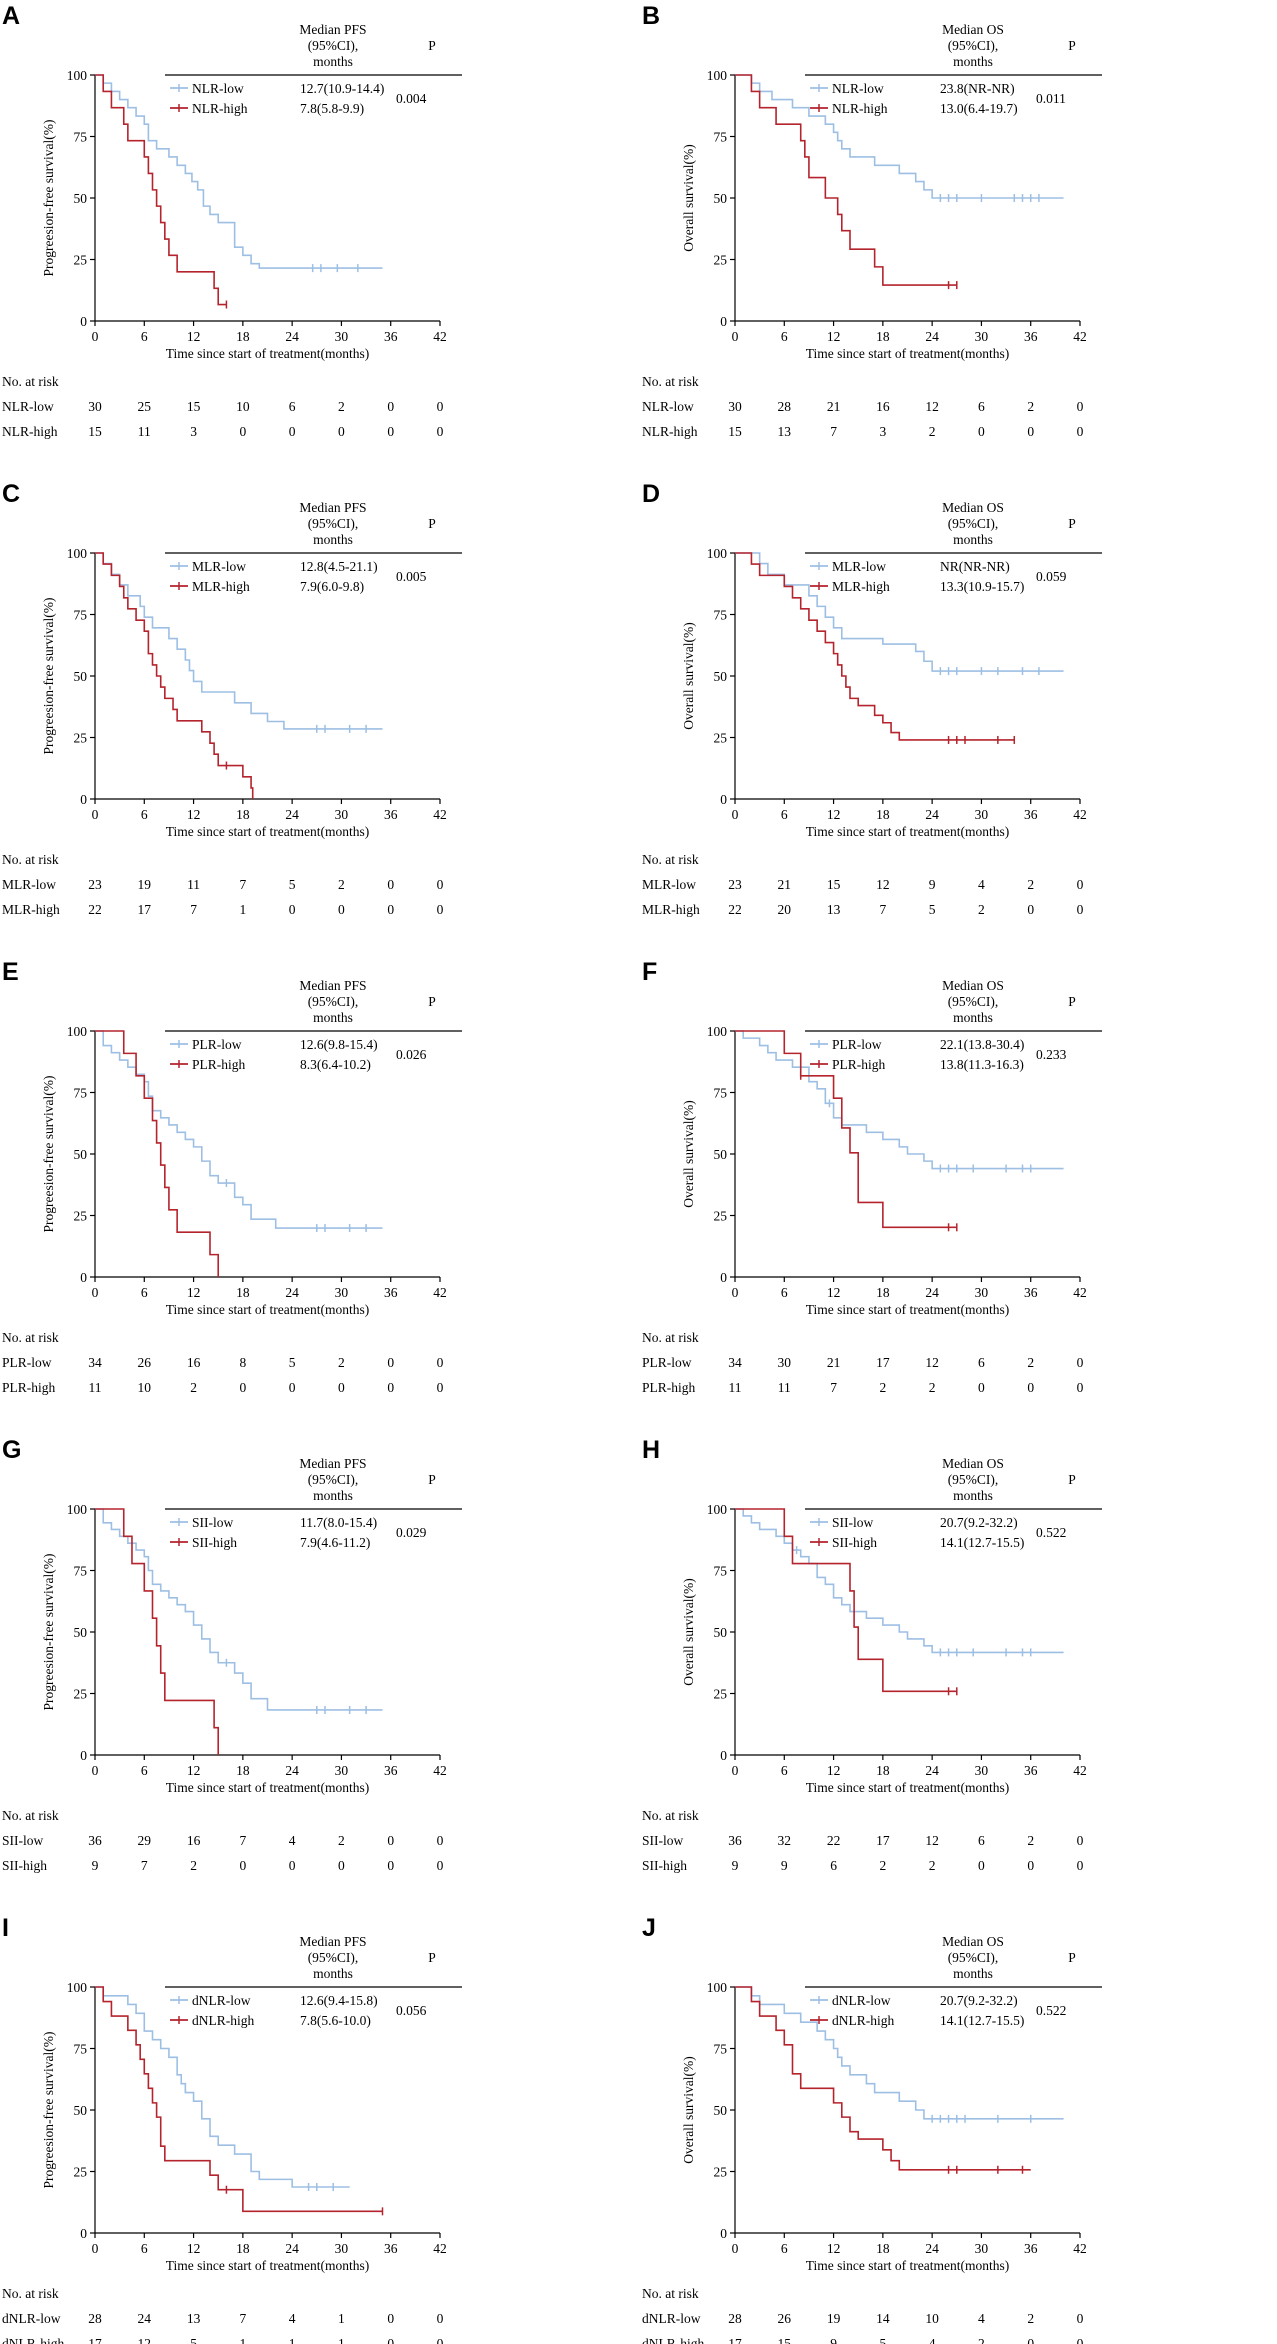 The height and width of the screenshot is (2344, 1277). What do you see at coordinates (81, 1571) in the screenshot?
I see `y-tick-label: 75` at bounding box center [81, 1571].